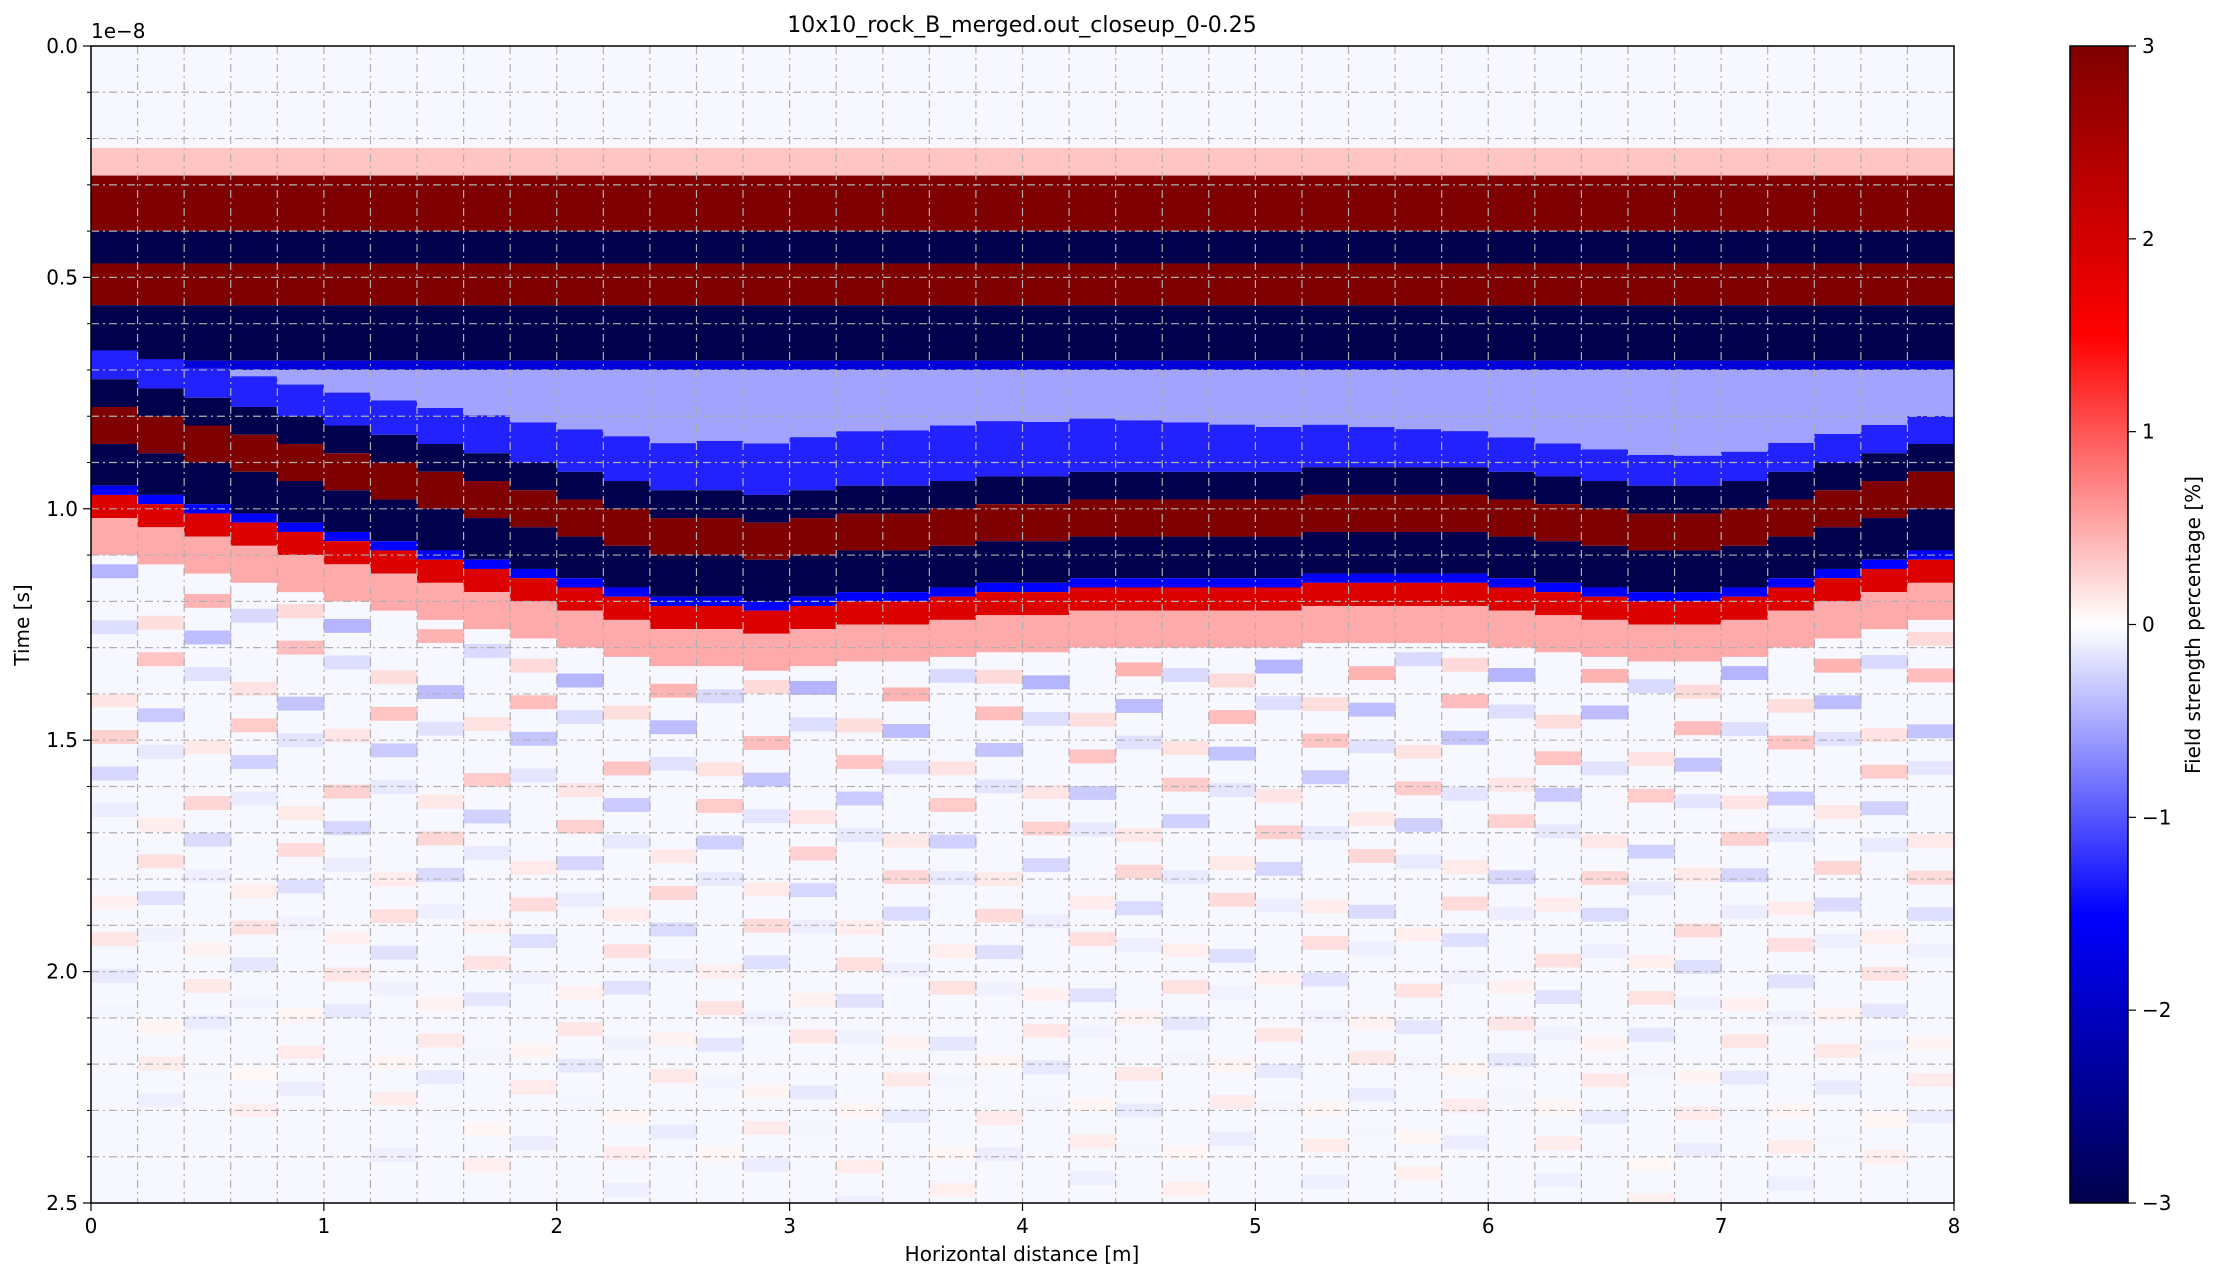 This screenshot has width=2213, height=1279. What do you see at coordinates (2099, 624) in the screenshot?
I see `colorbar-gradient` at bounding box center [2099, 624].